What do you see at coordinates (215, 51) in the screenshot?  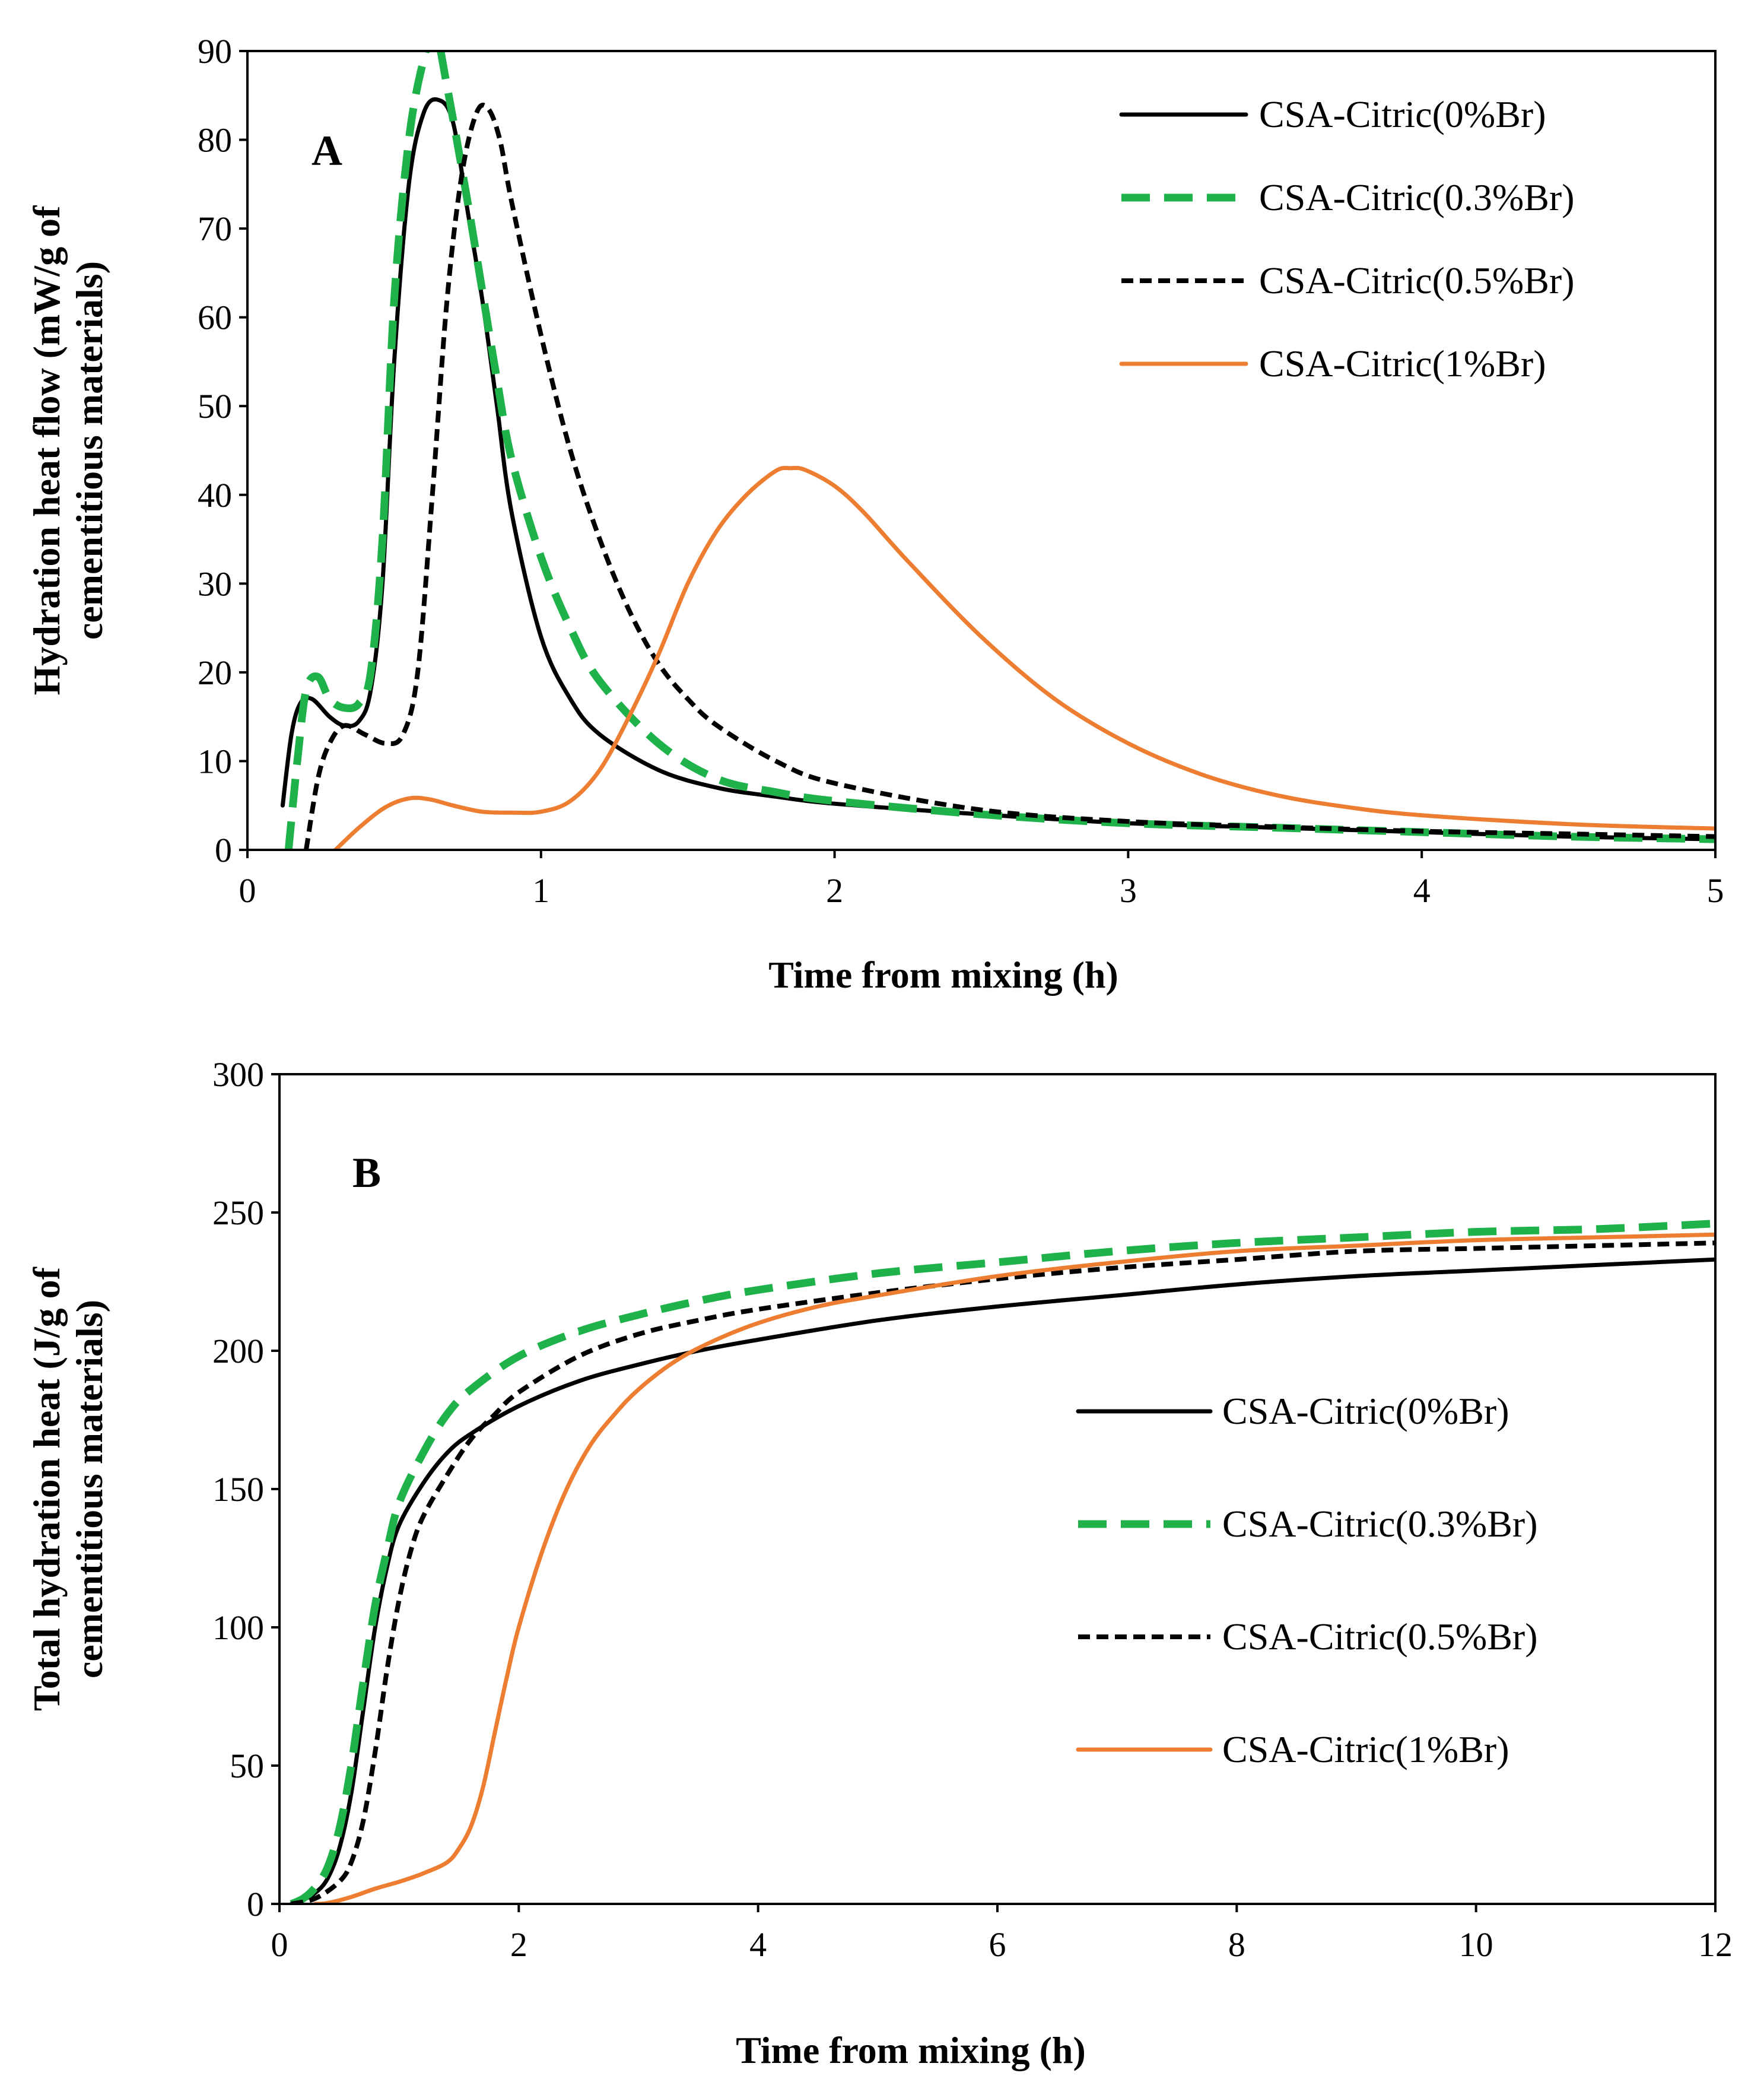 I see `panel-a-y-tick-label: 90` at bounding box center [215, 51].